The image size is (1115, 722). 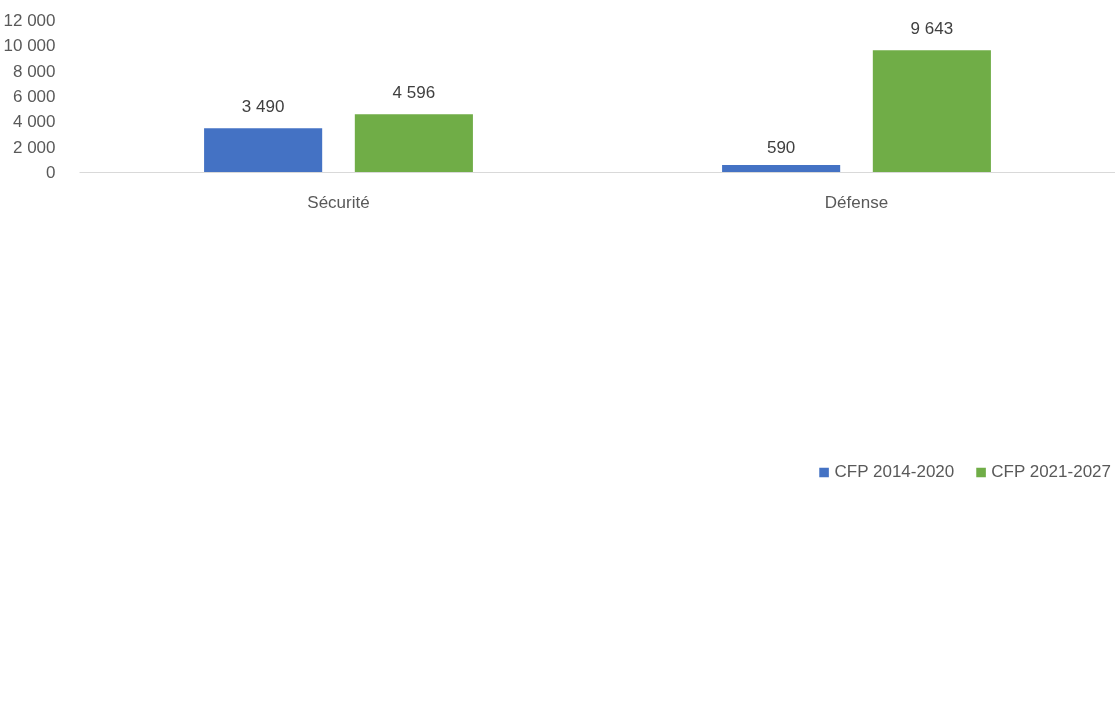 What do you see at coordinates (781, 148) in the screenshot?
I see `data-label: 590` at bounding box center [781, 148].